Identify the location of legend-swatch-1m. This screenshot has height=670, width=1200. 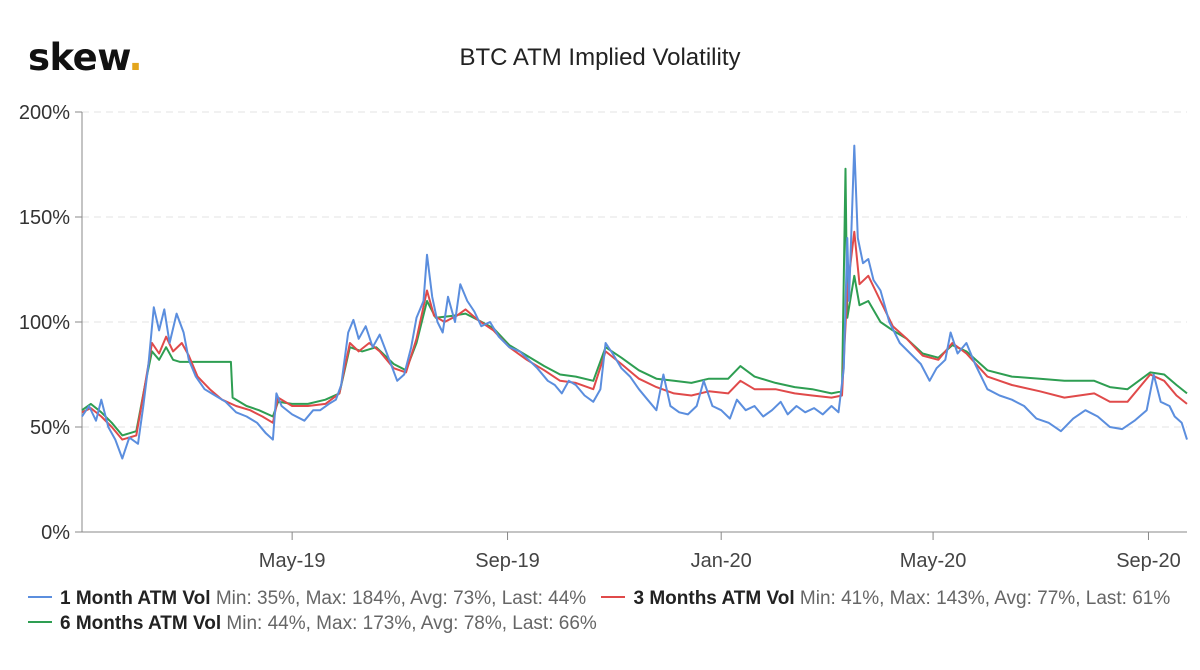
(40, 596).